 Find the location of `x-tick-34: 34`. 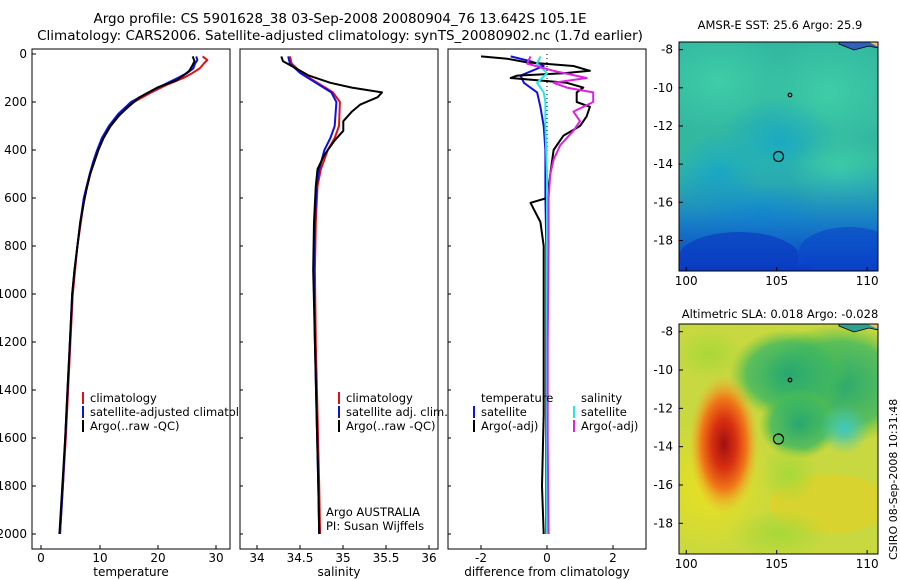

x-tick-34: 34 is located at coordinates (257, 555).